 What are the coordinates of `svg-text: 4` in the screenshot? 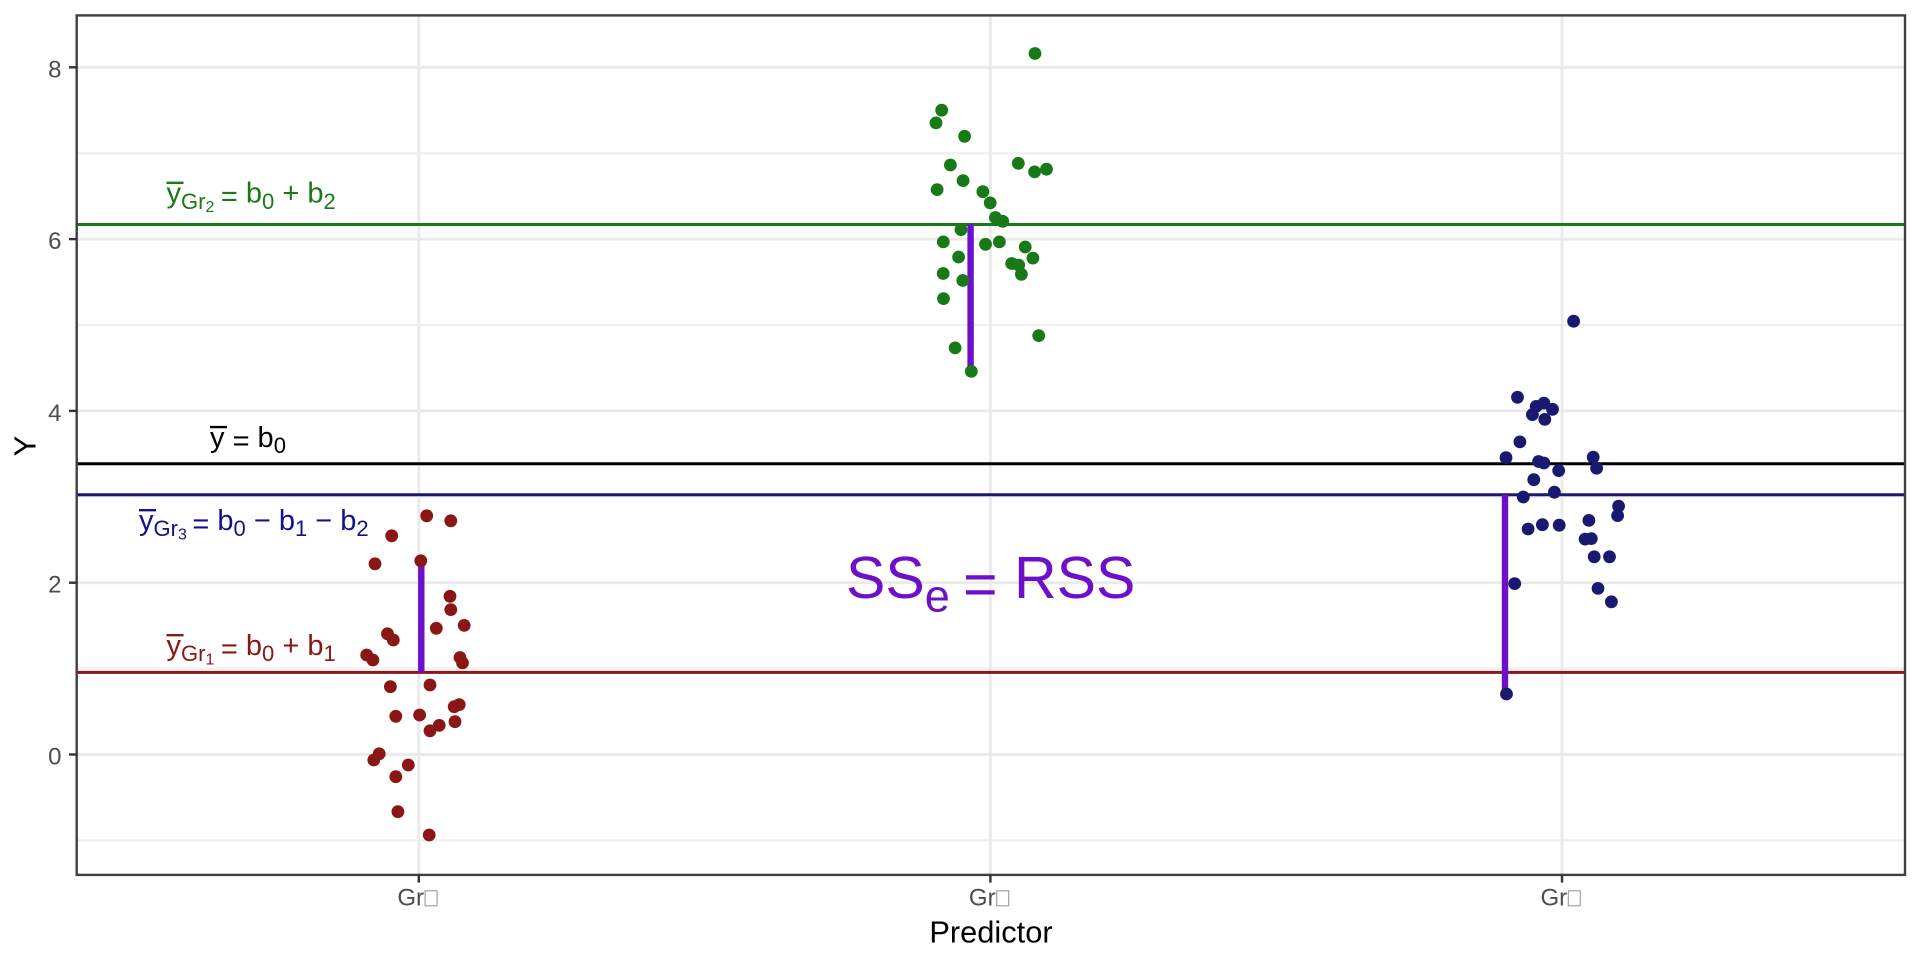 It's located at (54, 413).